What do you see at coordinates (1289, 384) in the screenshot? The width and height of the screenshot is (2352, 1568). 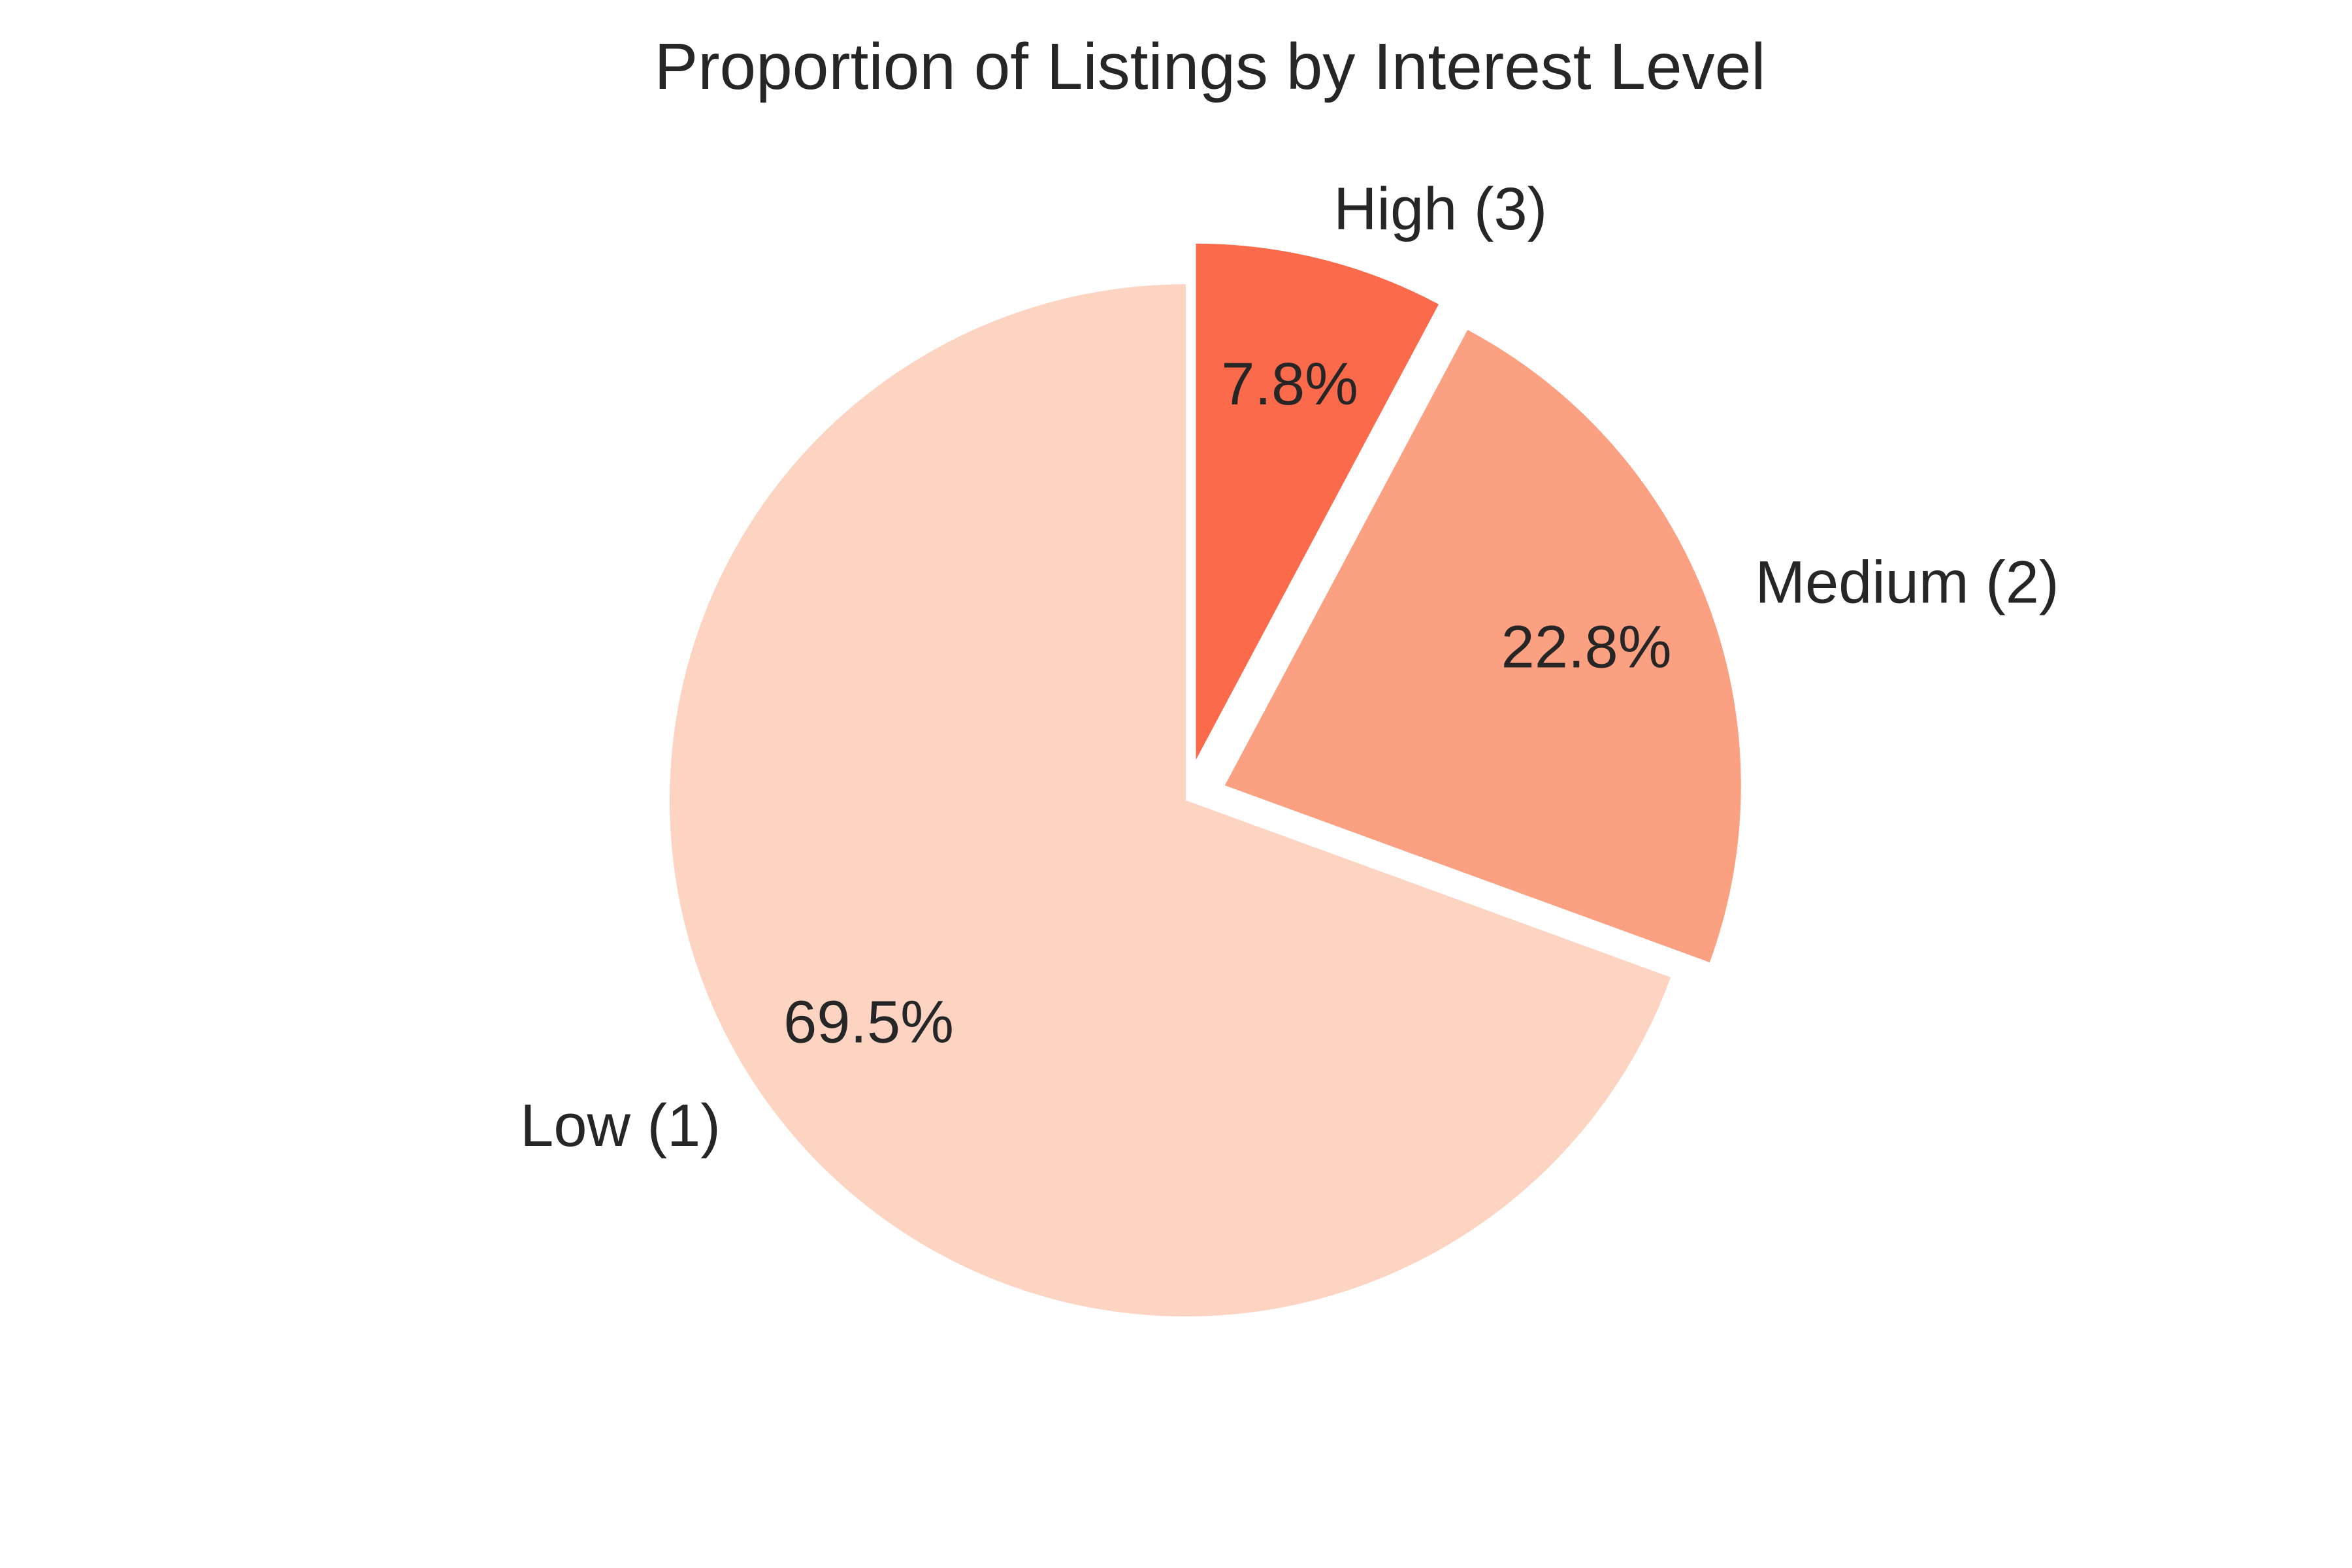 I see `pct-label-high-3: 7.8%` at bounding box center [1289, 384].